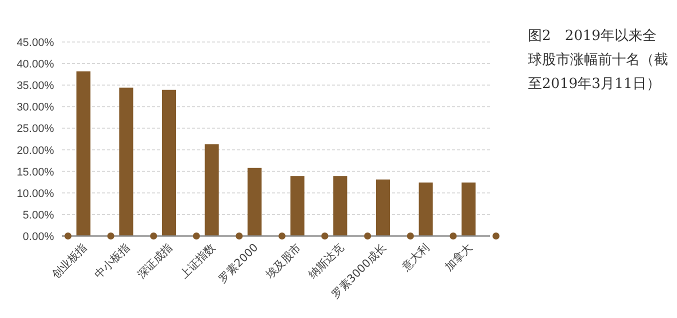 The image size is (677, 318). What do you see at coordinates (458, 257) in the screenshot?
I see `x-tick-label: 加拿大` at bounding box center [458, 257].